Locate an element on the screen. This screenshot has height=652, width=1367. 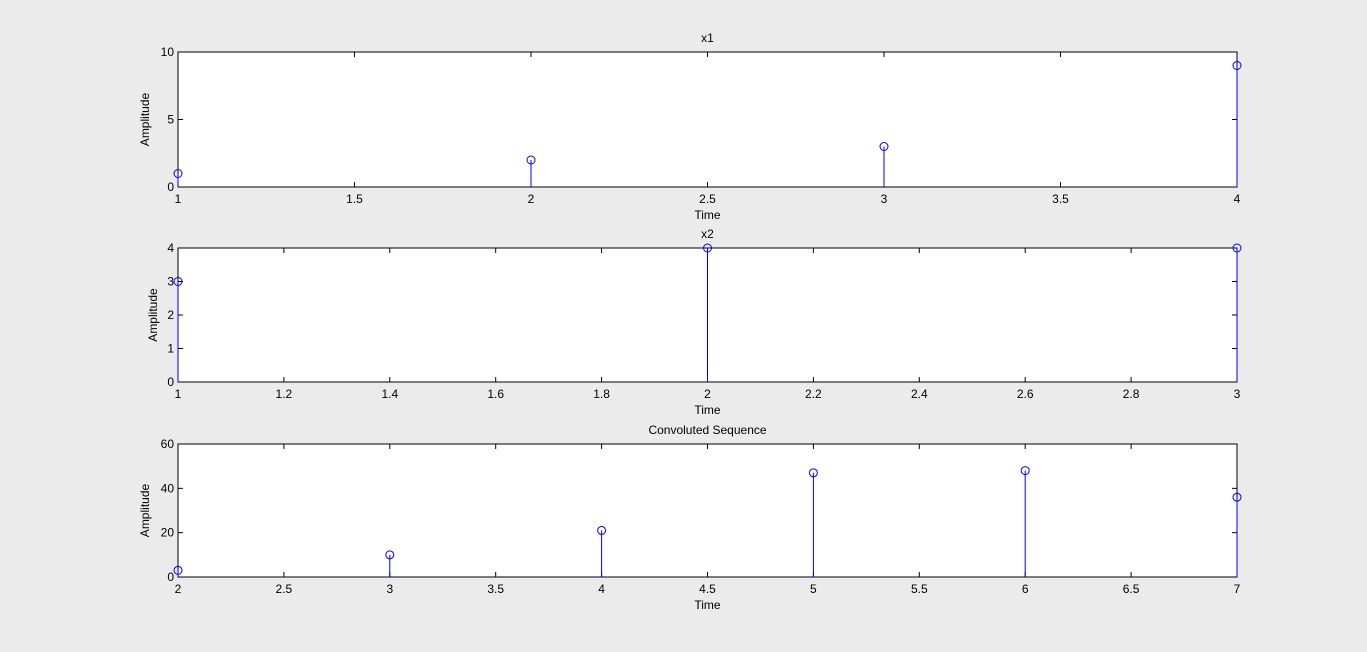
x-tick-label: 2.2 is located at coordinates (813, 394).